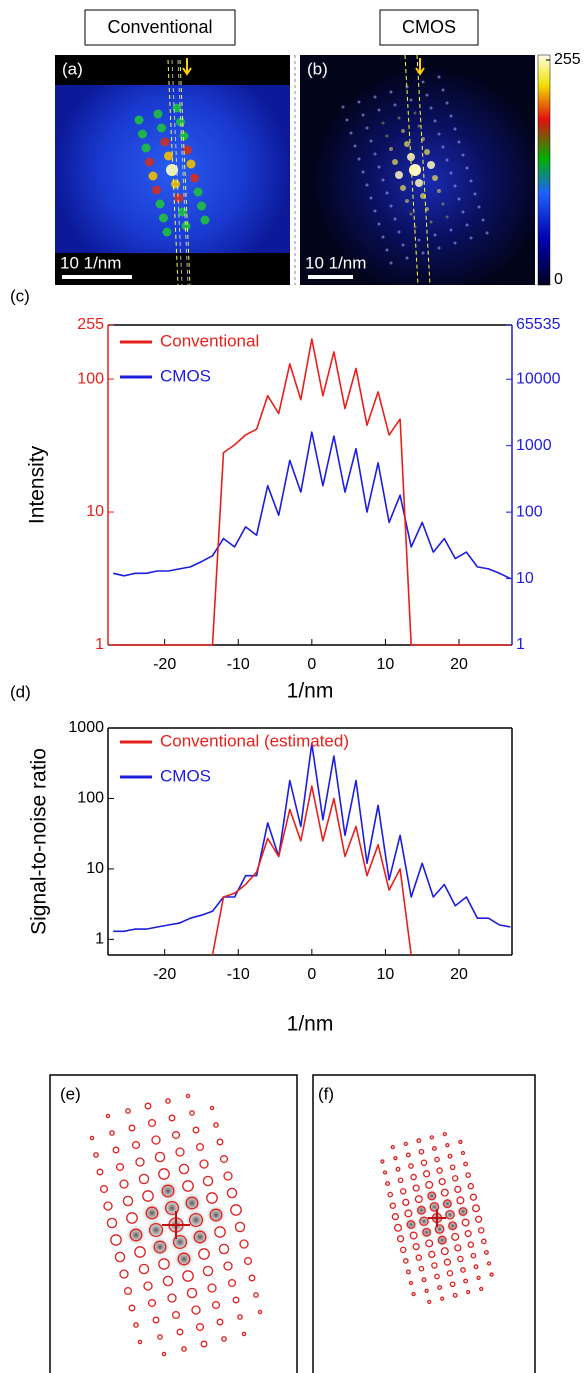  Describe the element at coordinates (90, 378) in the screenshot. I see `y-tick-label: 100` at that location.